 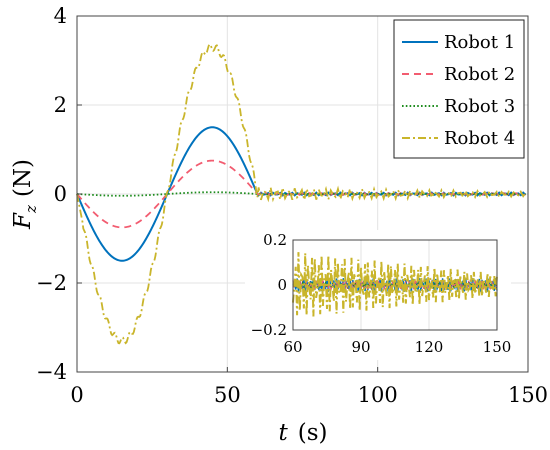 What do you see at coordinates (497, 347) in the screenshot?
I see `inset-x-tick-label: 150` at bounding box center [497, 347].